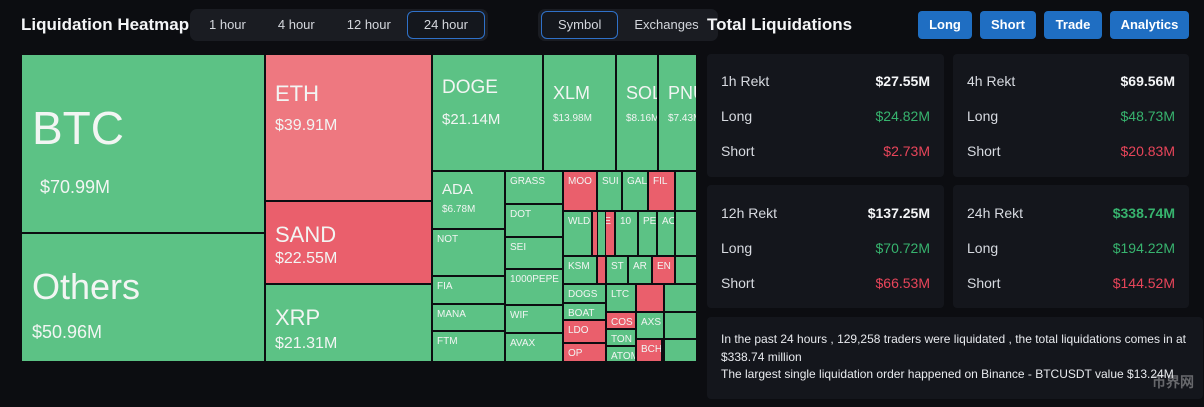 The width and height of the screenshot is (1204, 407). What do you see at coordinates (677, 112) in the screenshot?
I see `tile-pnut: PNUT $7.43M` at bounding box center [677, 112].